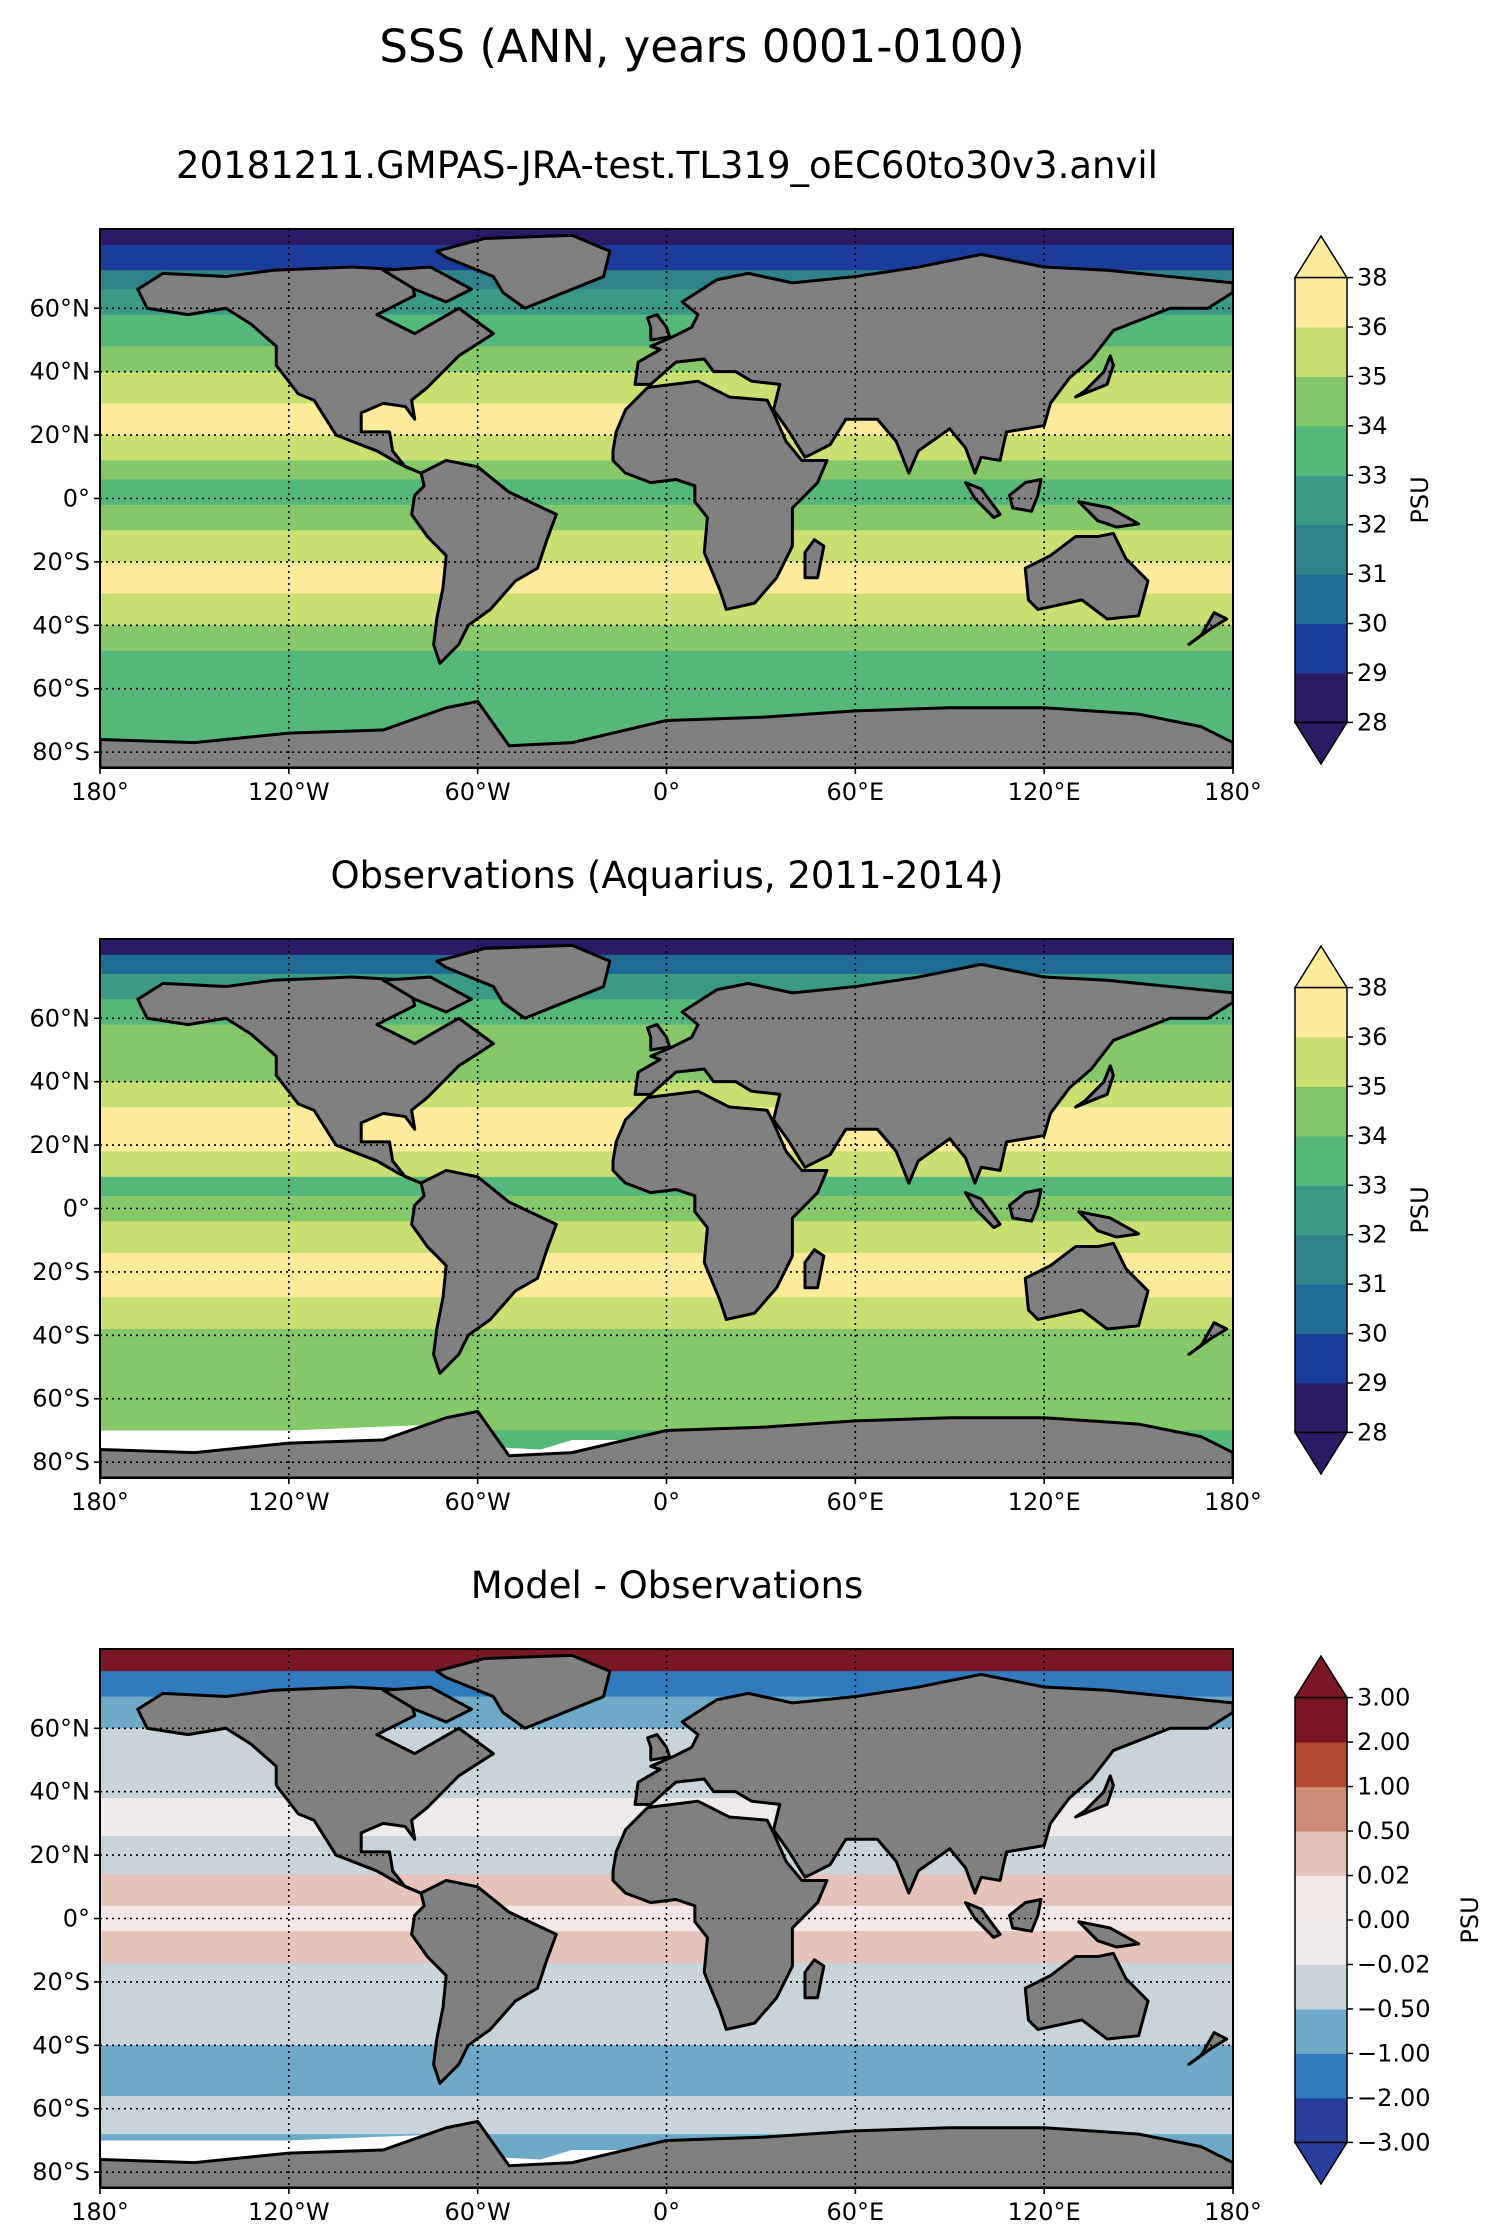  I want to click on colorbar-frame, so click(1321, 1210).